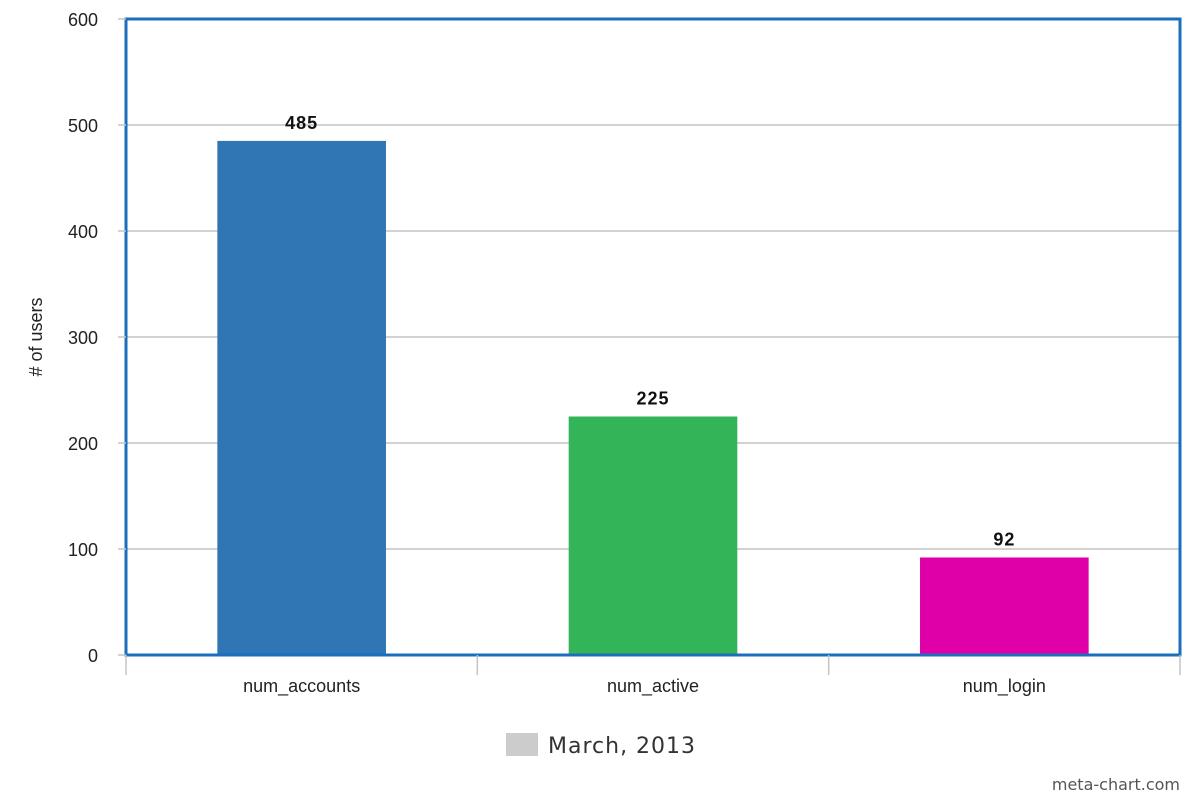 Image resolution: width=1200 pixels, height=800 pixels. Describe the element at coordinates (83, 338) in the screenshot. I see `y-tick-label: 300` at that location.